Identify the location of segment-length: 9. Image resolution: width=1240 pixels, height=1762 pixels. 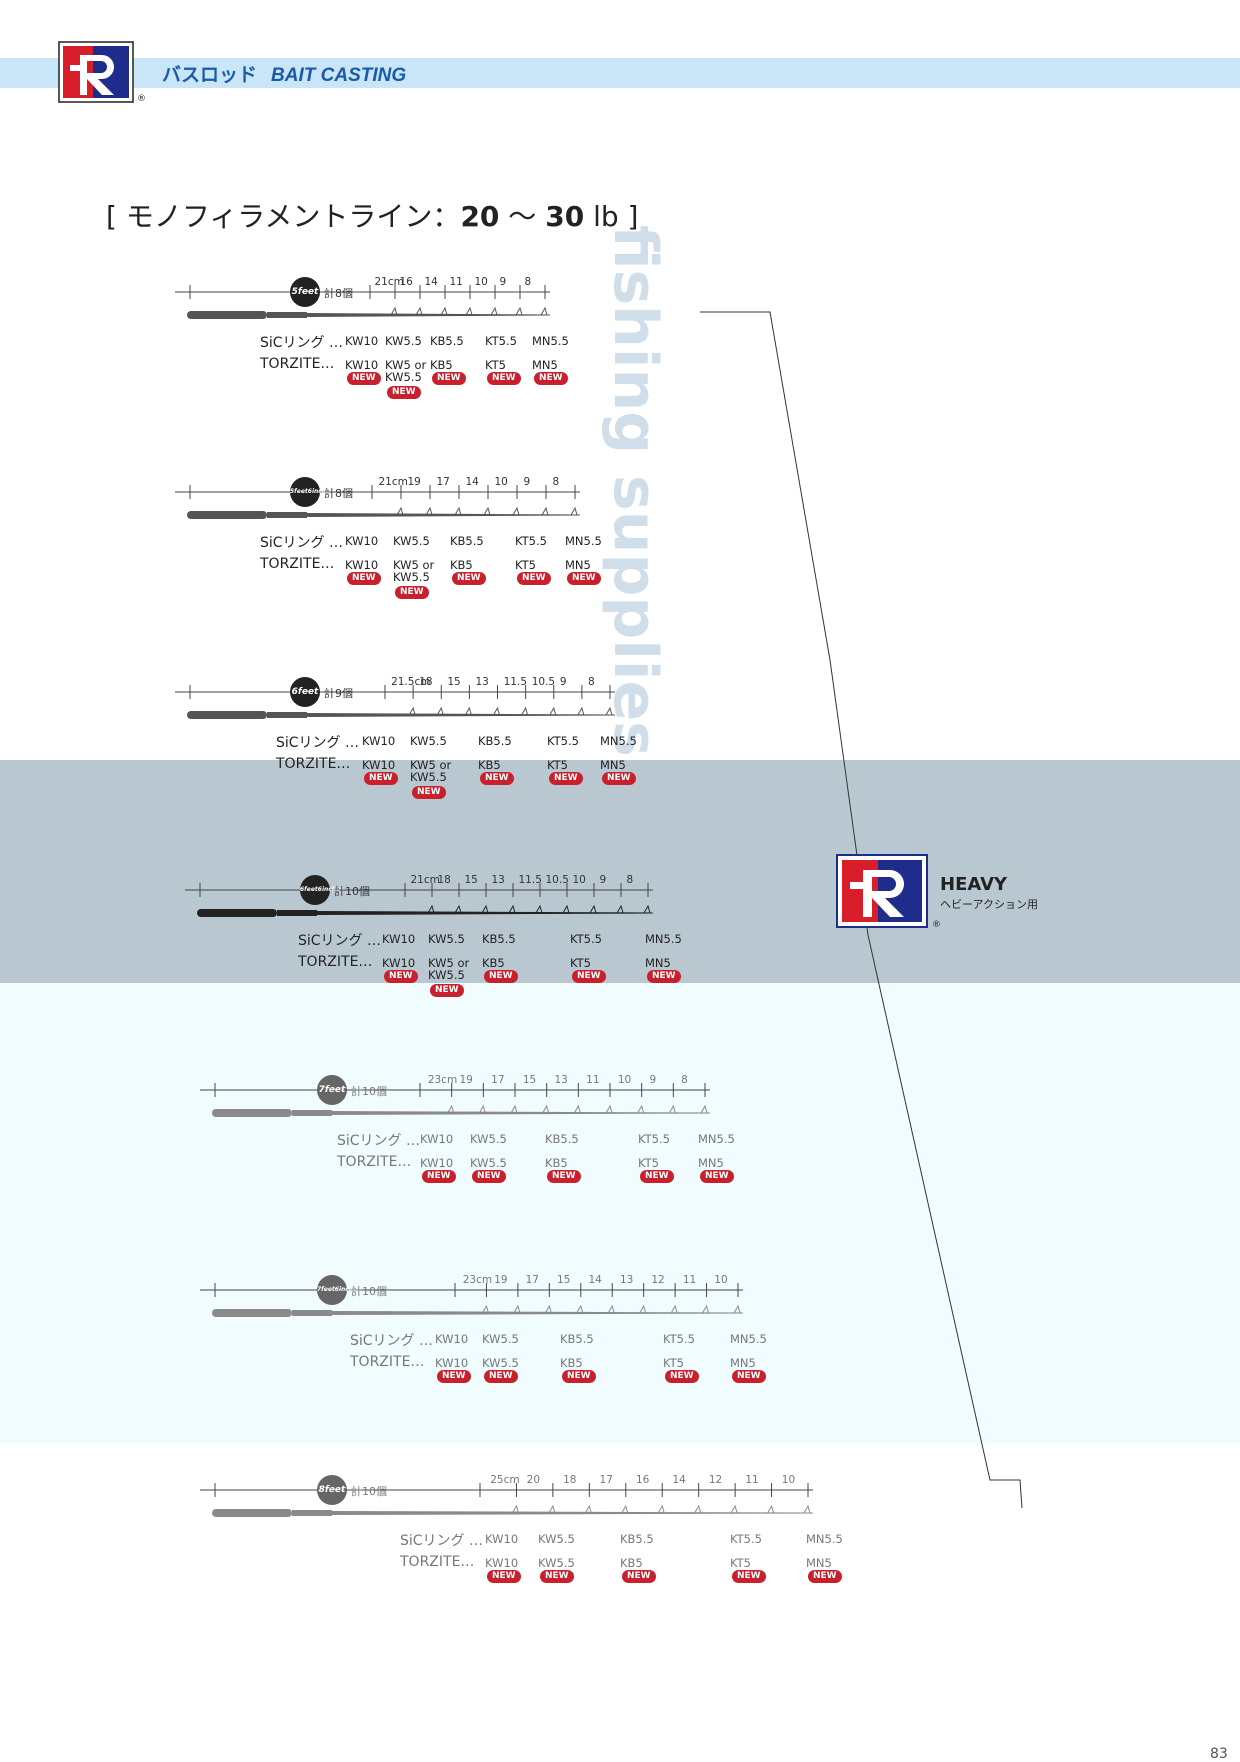
(563, 682).